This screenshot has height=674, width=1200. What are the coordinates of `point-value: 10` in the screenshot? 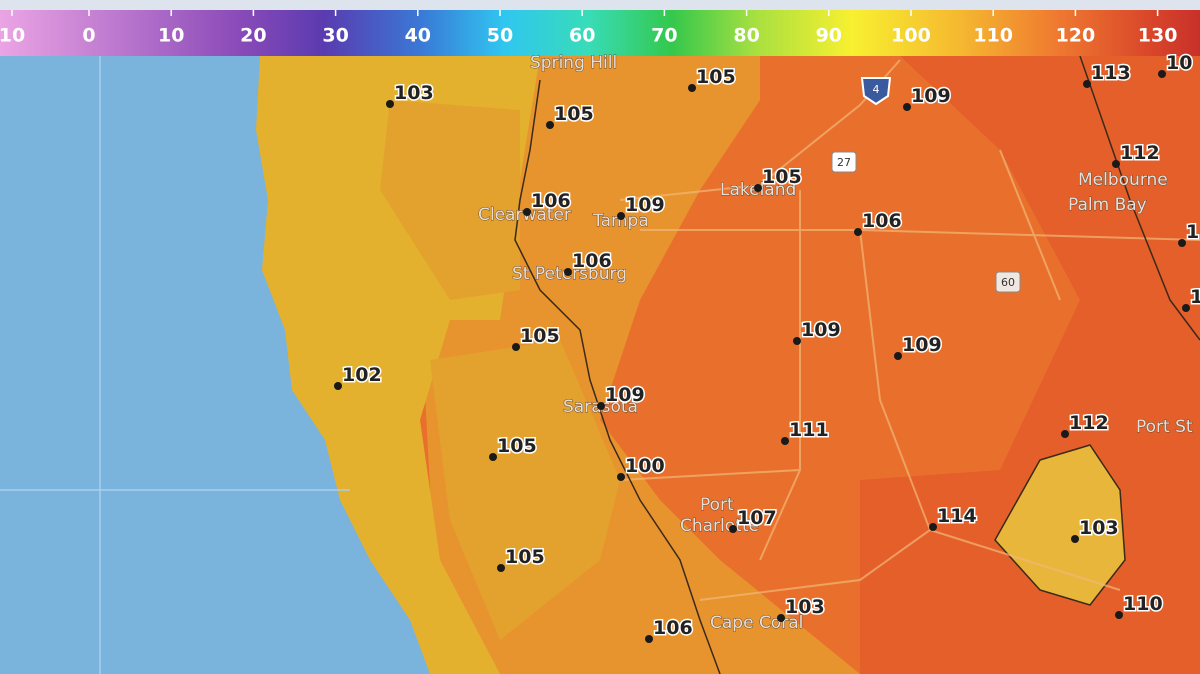 It's located at (1179, 63).